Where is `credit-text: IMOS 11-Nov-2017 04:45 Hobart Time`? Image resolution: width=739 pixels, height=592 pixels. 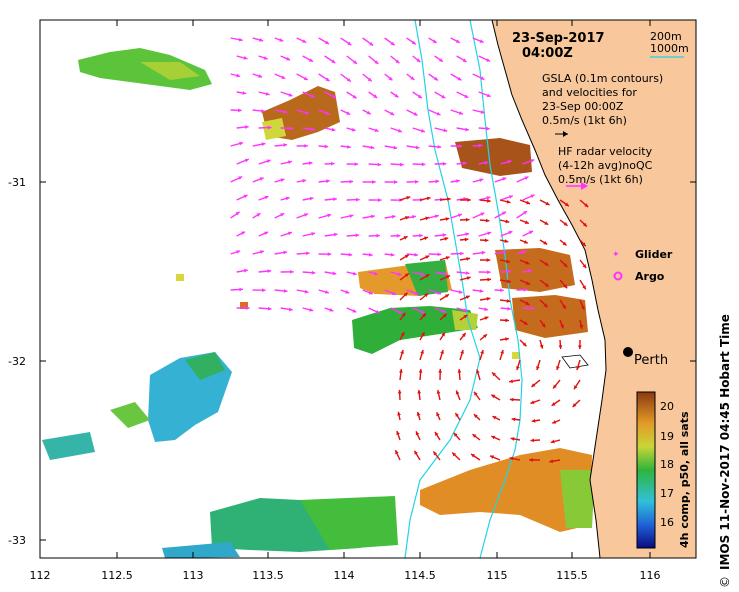
credit-text: IMOS 11-Nov-2017 04:45 Hobart Time is located at coordinates (725, 442).